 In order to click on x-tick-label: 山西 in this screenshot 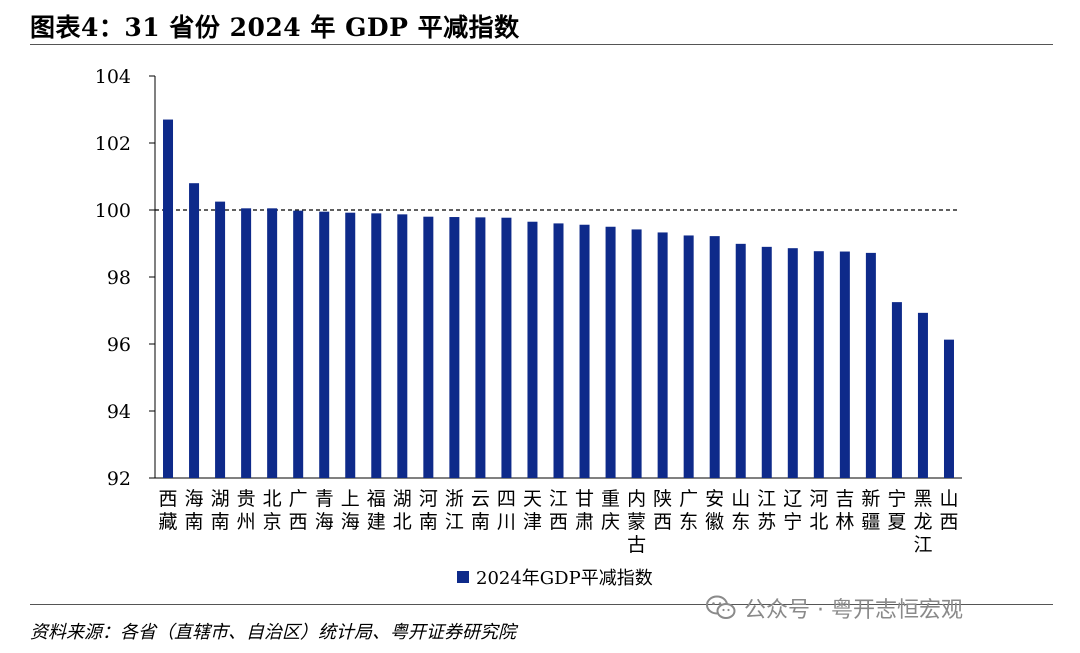, I will do `click(948, 510)`.